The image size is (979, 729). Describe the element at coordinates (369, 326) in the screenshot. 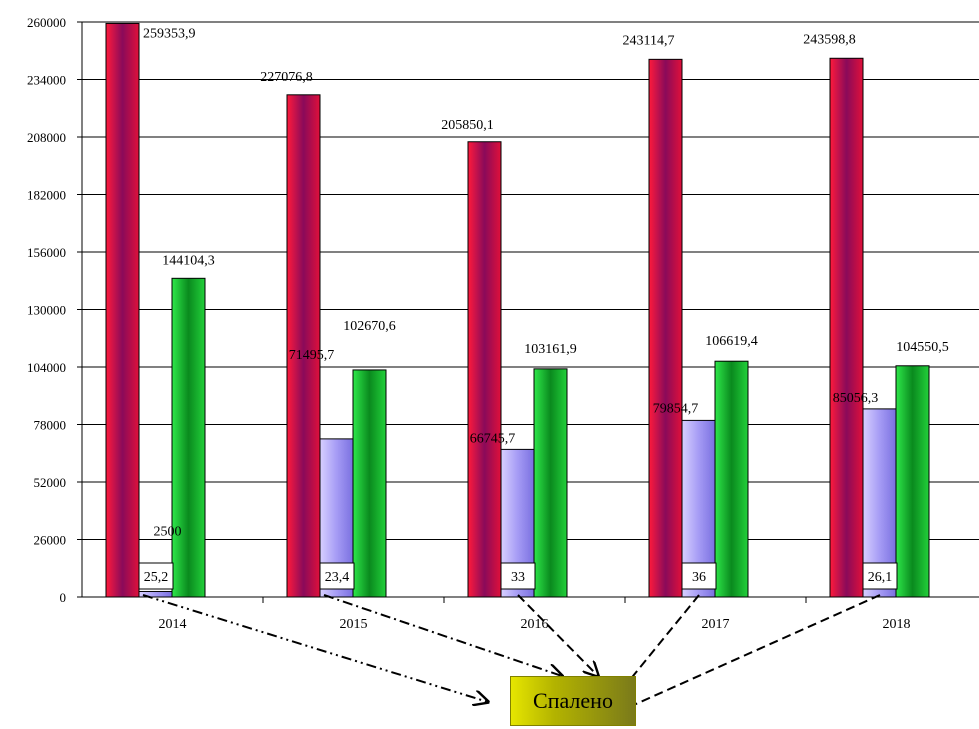

I see `value-label-green-2015: 102670,6` at that location.